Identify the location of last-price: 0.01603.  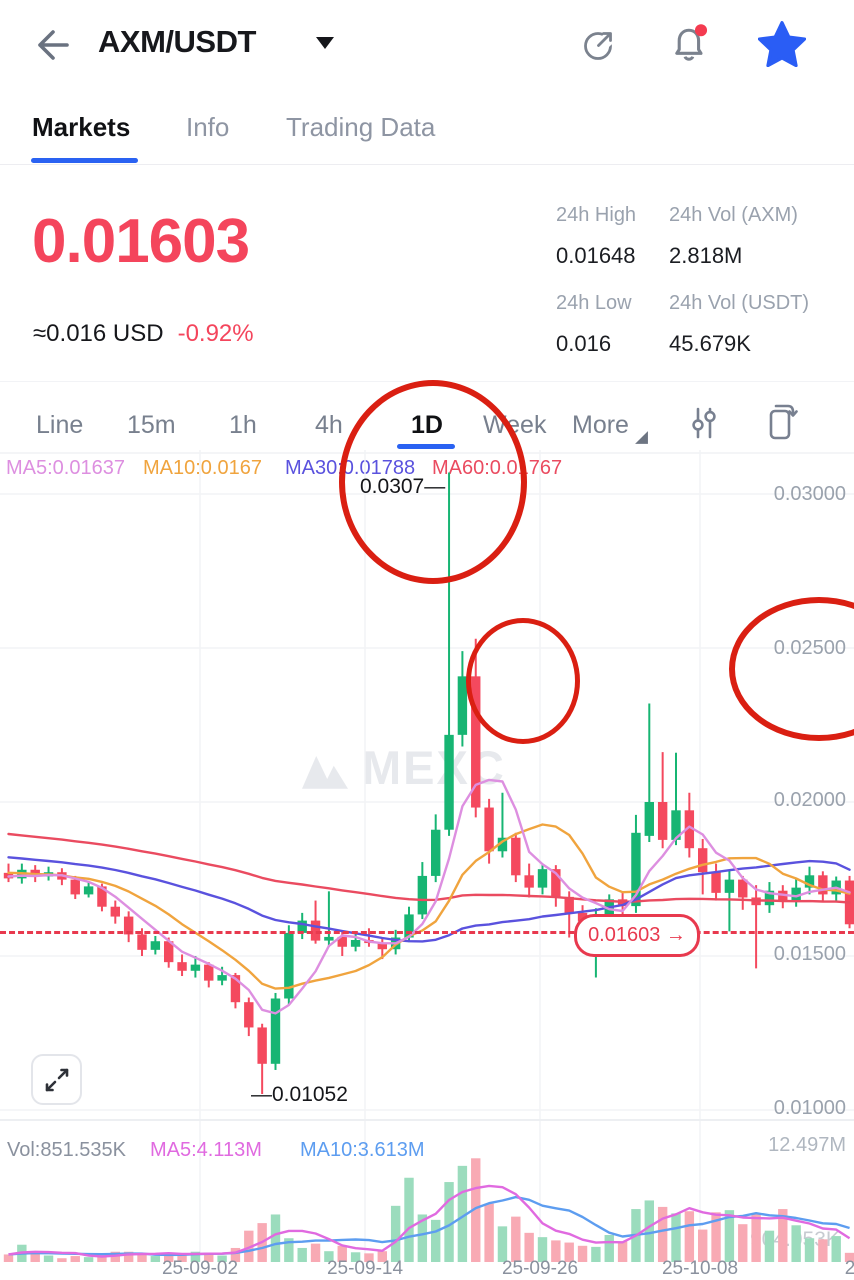
(141, 241).